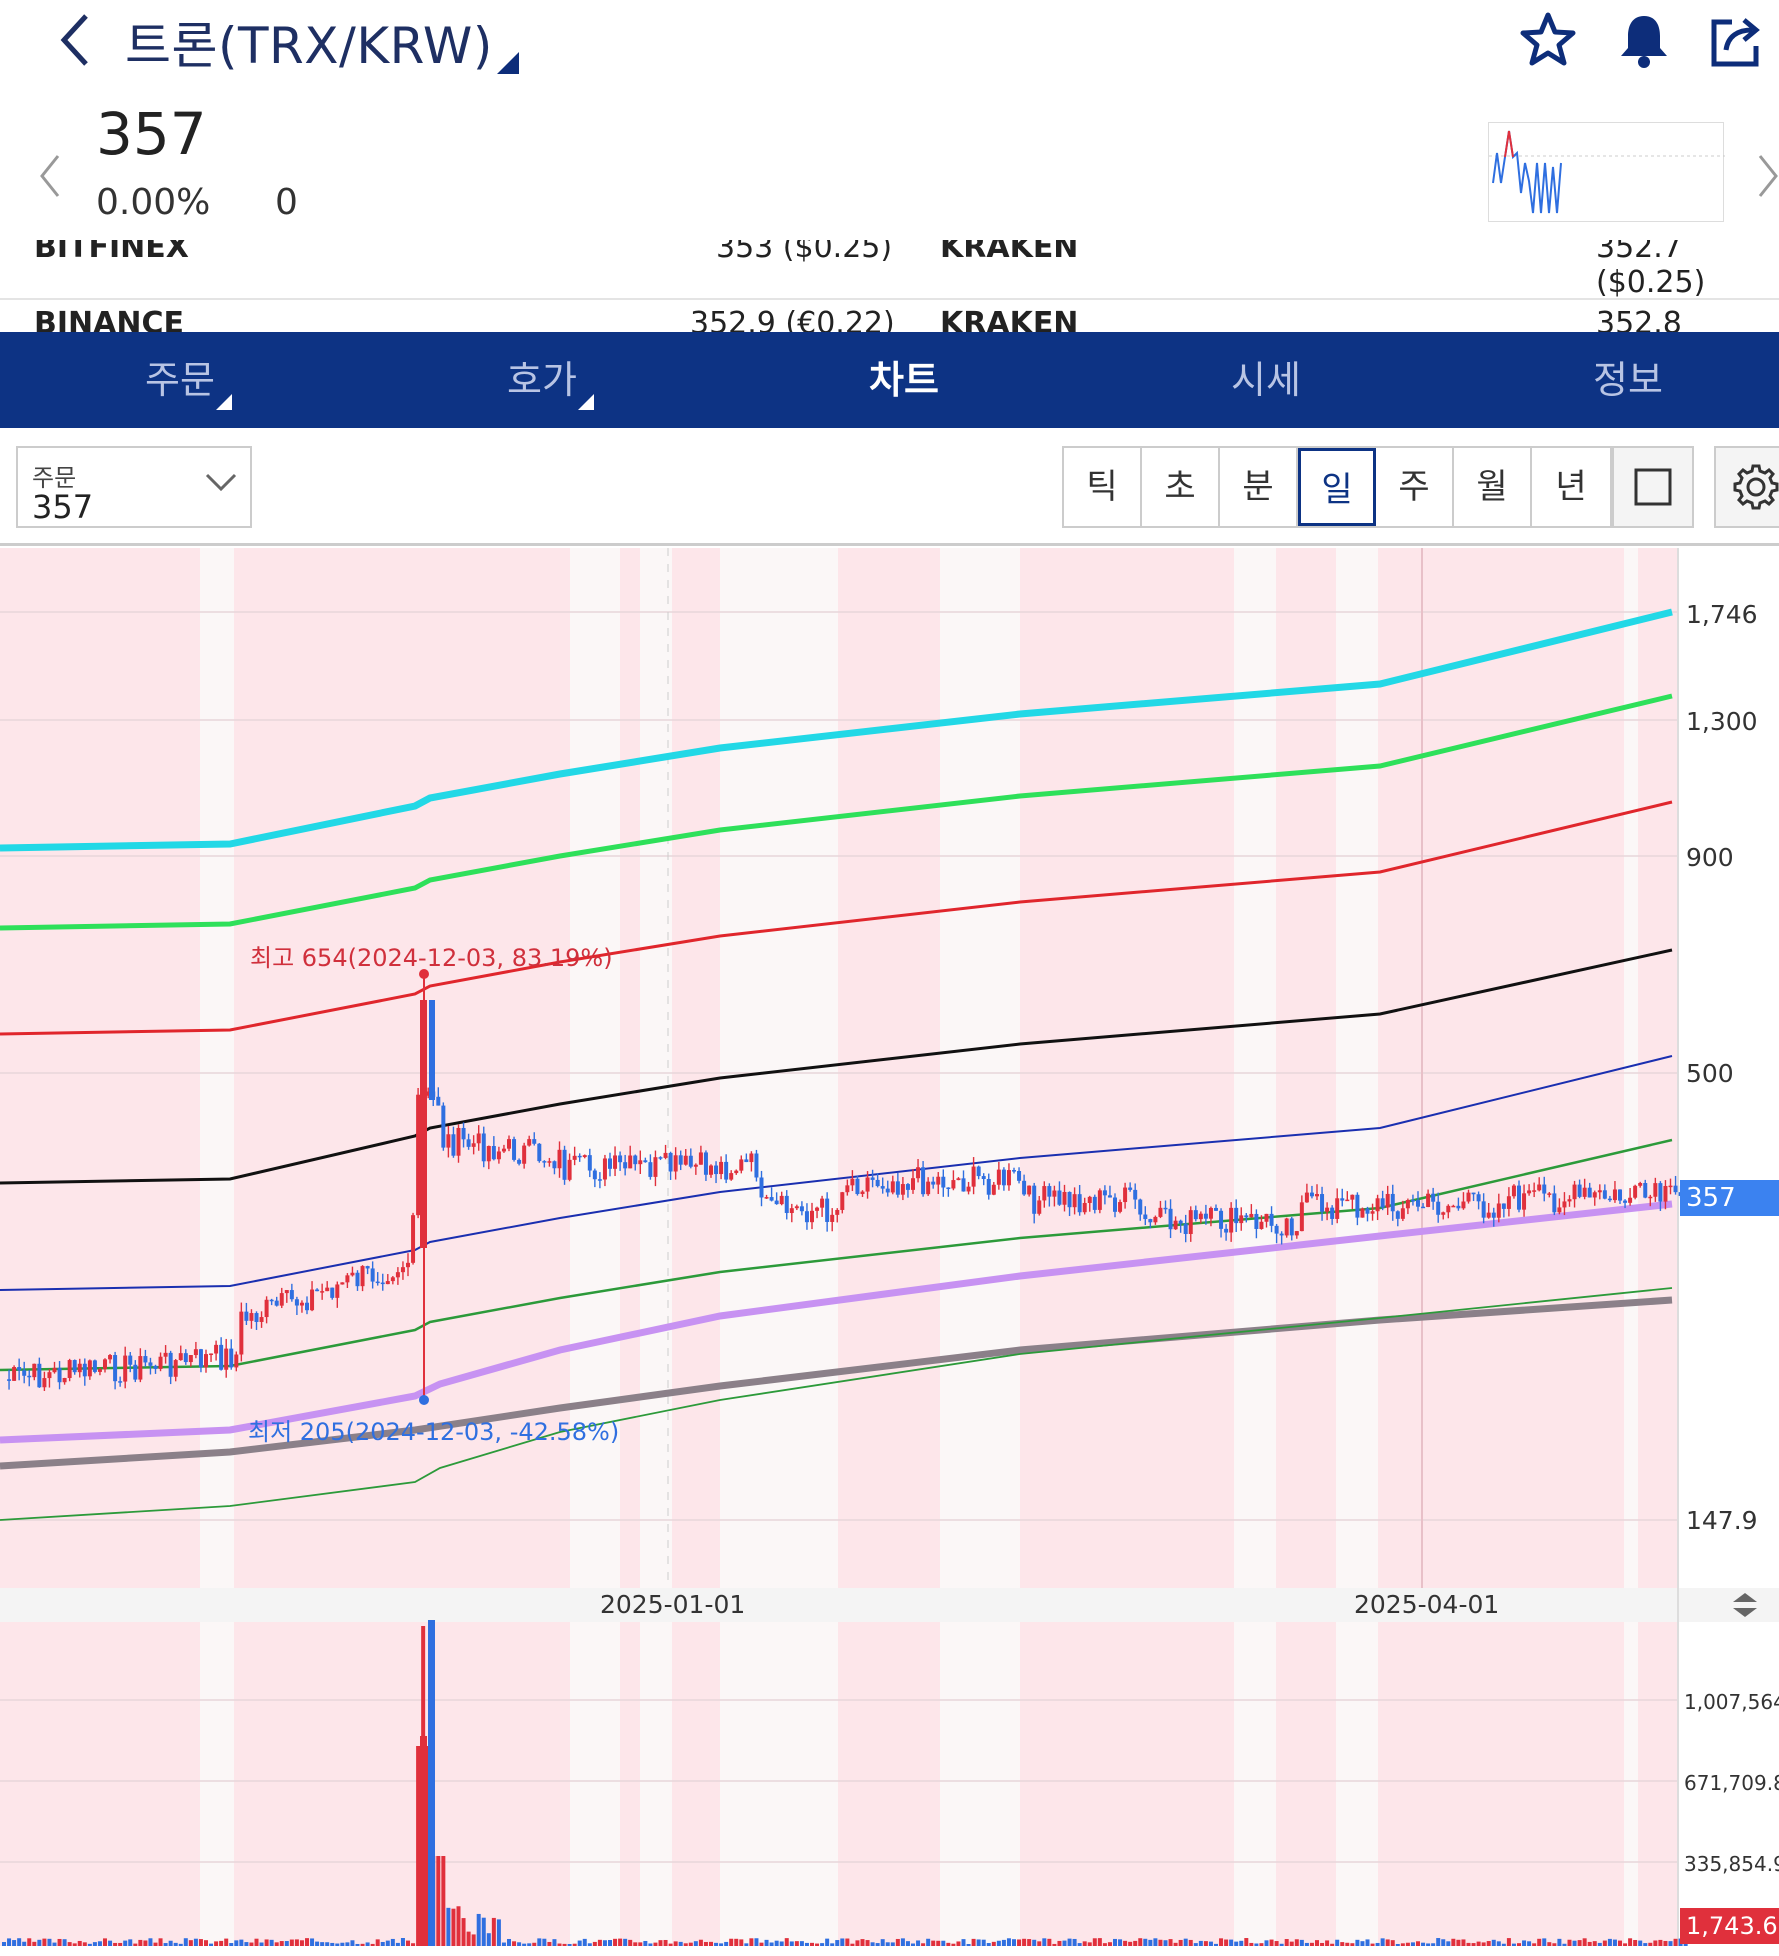 This screenshot has height=1956, width=1779. I want to click on high-annotation: 최고 654(2024-12-03, 83.19%), so click(431, 958).